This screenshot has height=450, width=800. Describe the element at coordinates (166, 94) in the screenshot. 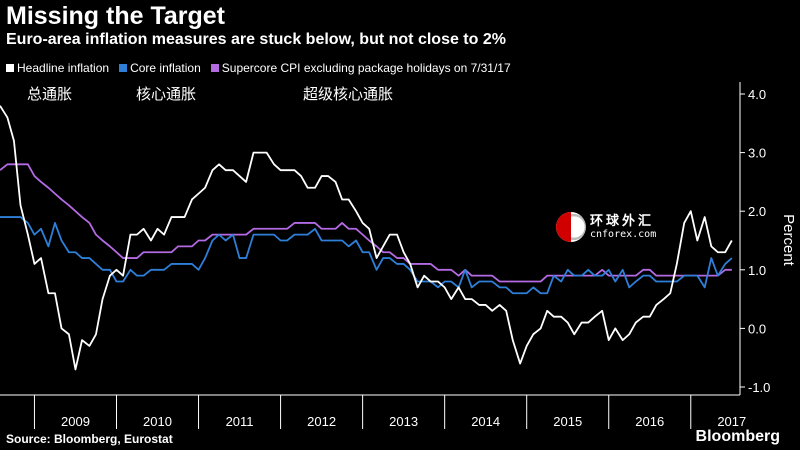

I see `annotation-core: 核心通胀` at that location.